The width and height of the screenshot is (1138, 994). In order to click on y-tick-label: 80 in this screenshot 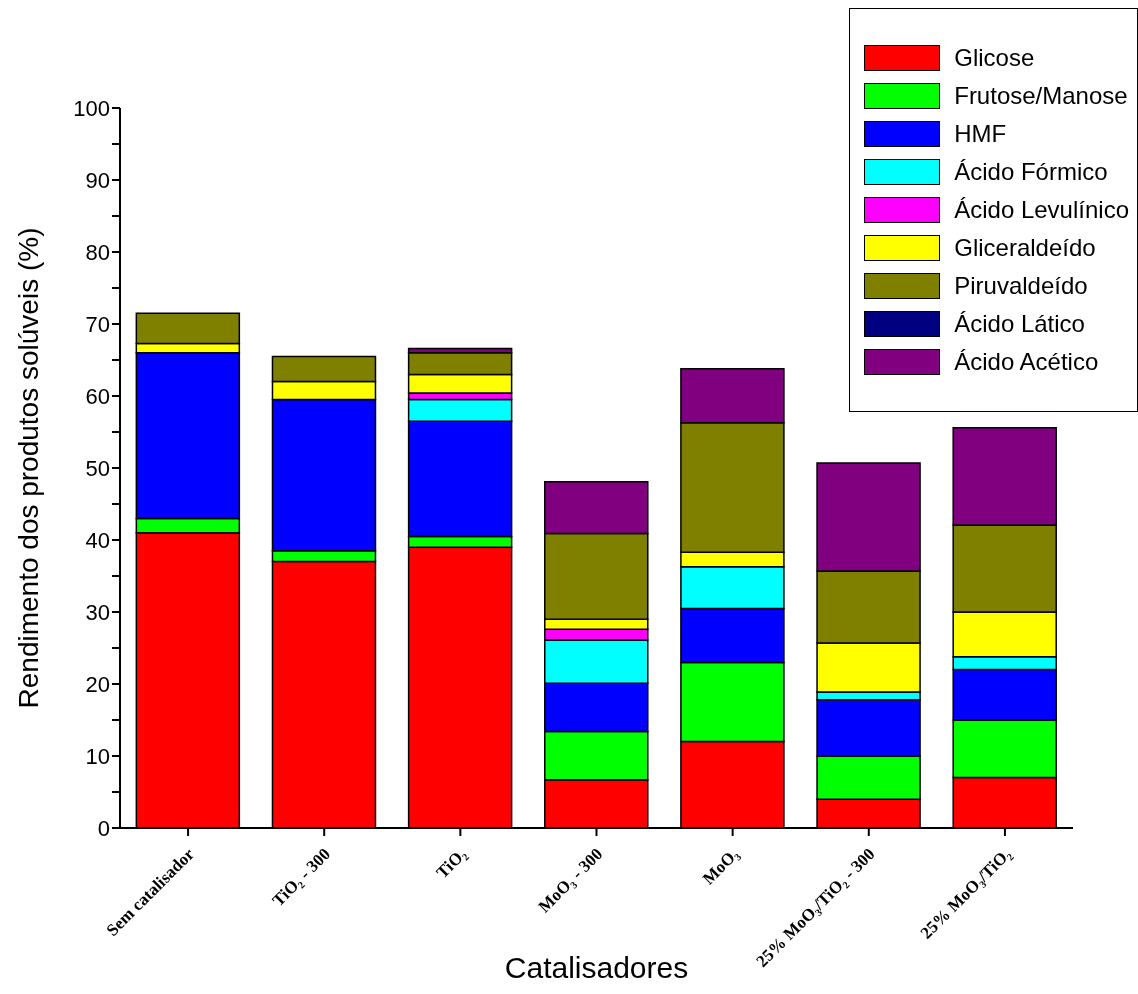, I will do `click(97, 252)`.